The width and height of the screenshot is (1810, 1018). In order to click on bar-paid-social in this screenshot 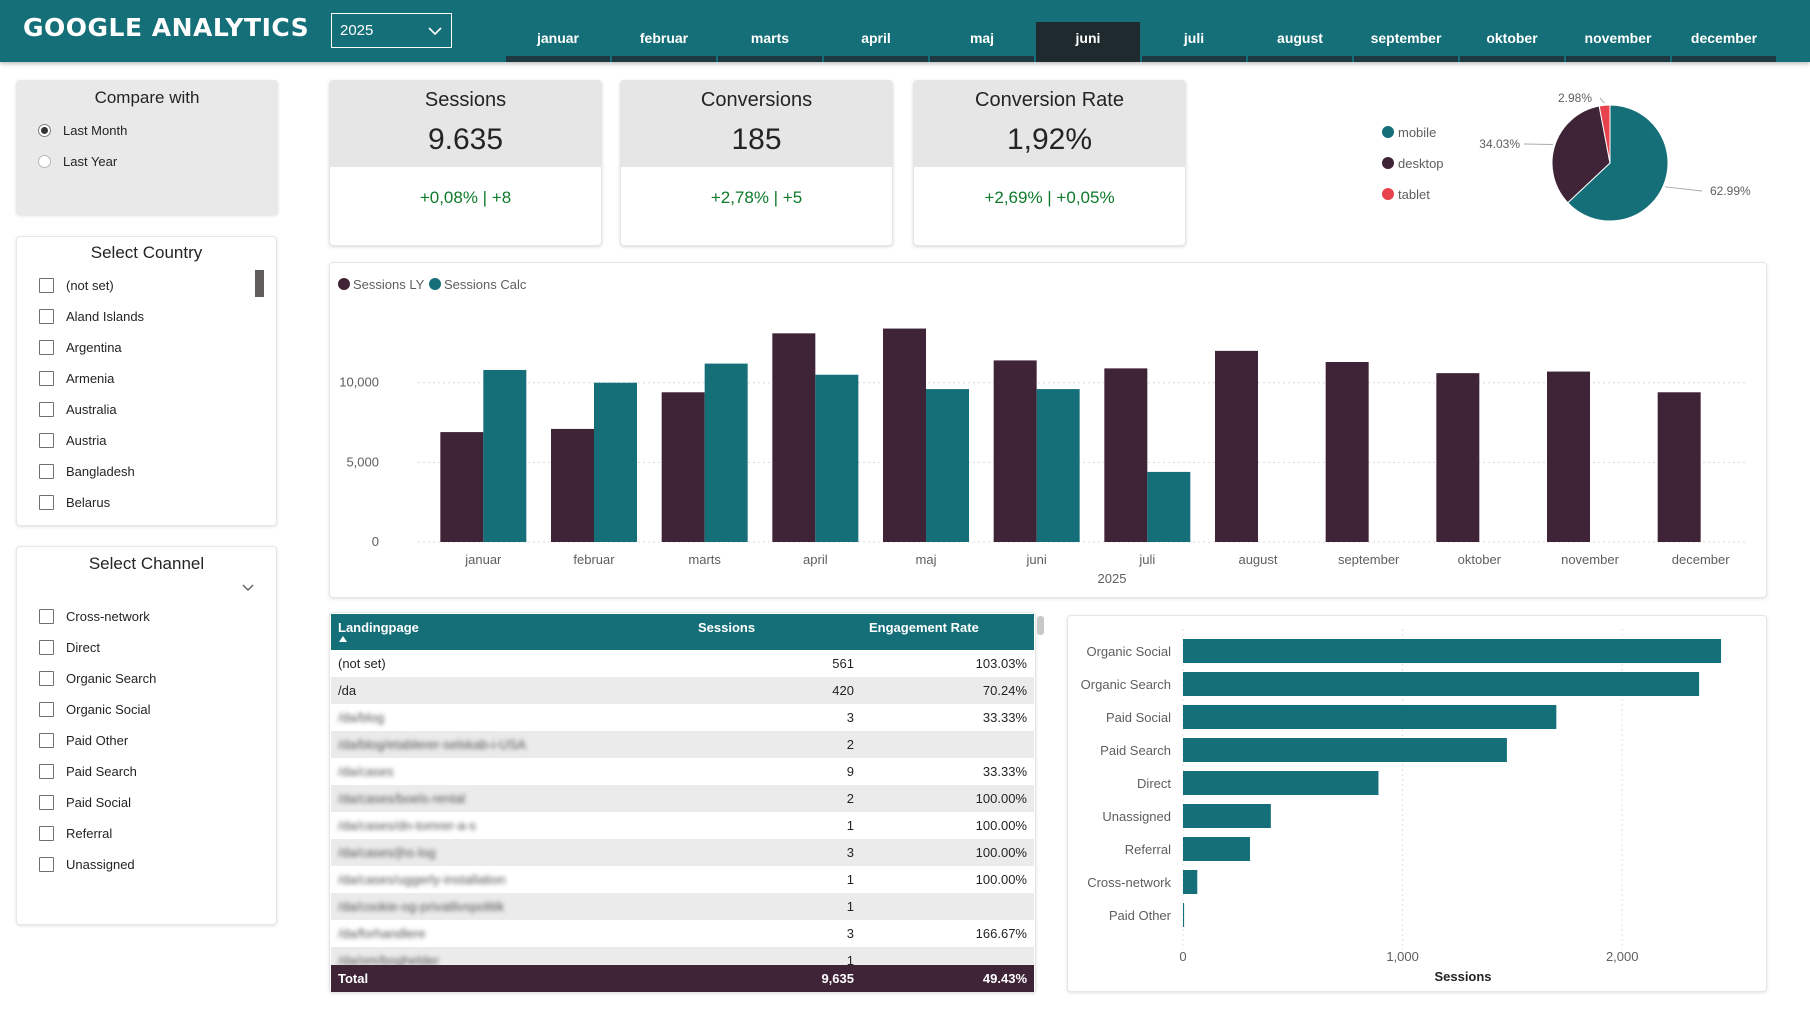, I will do `click(1370, 717)`.